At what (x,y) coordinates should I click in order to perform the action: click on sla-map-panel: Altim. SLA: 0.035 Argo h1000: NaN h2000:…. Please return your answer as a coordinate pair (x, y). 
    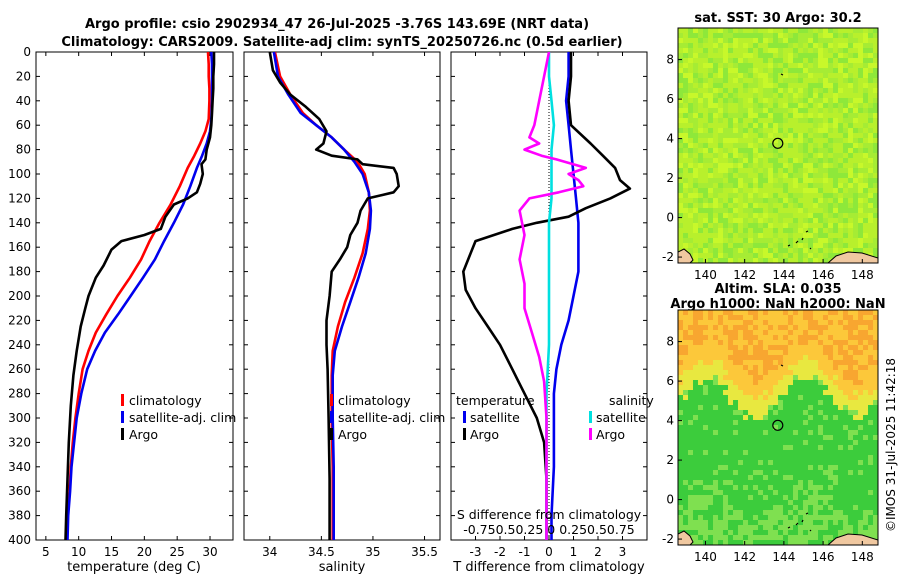
    Looking at the image, I should click on (774, 423).